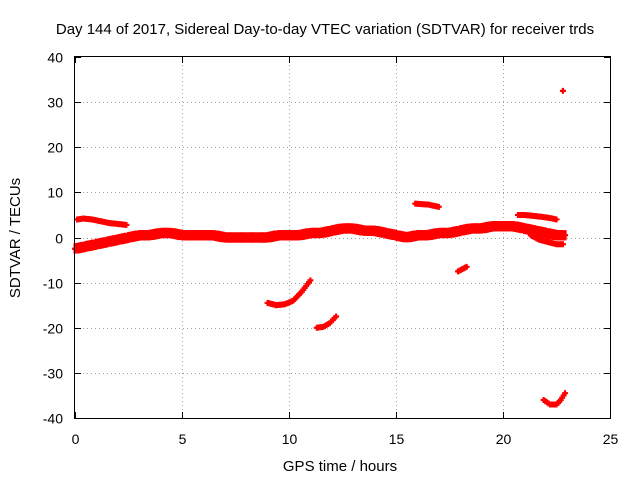 Image resolution: width=640 pixels, height=480 pixels. Describe the element at coordinates (397, 439) in the screenshot. I see `x-tick-label: 15` at that location.